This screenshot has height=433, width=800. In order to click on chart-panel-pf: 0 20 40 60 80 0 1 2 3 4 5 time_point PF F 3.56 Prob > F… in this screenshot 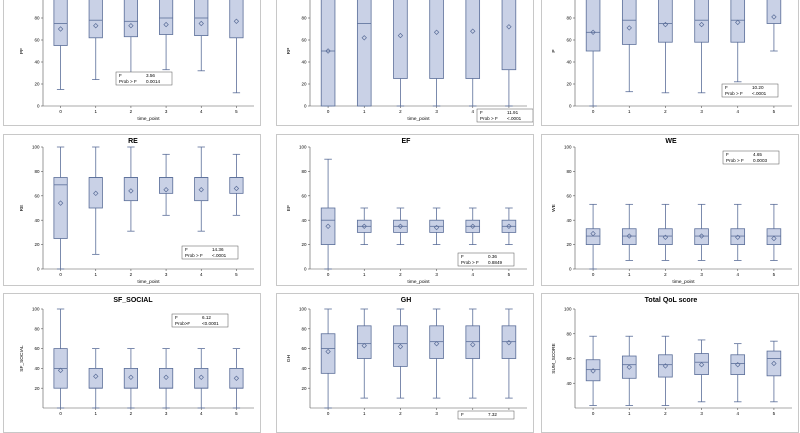, I will do `click(132, 63)`.